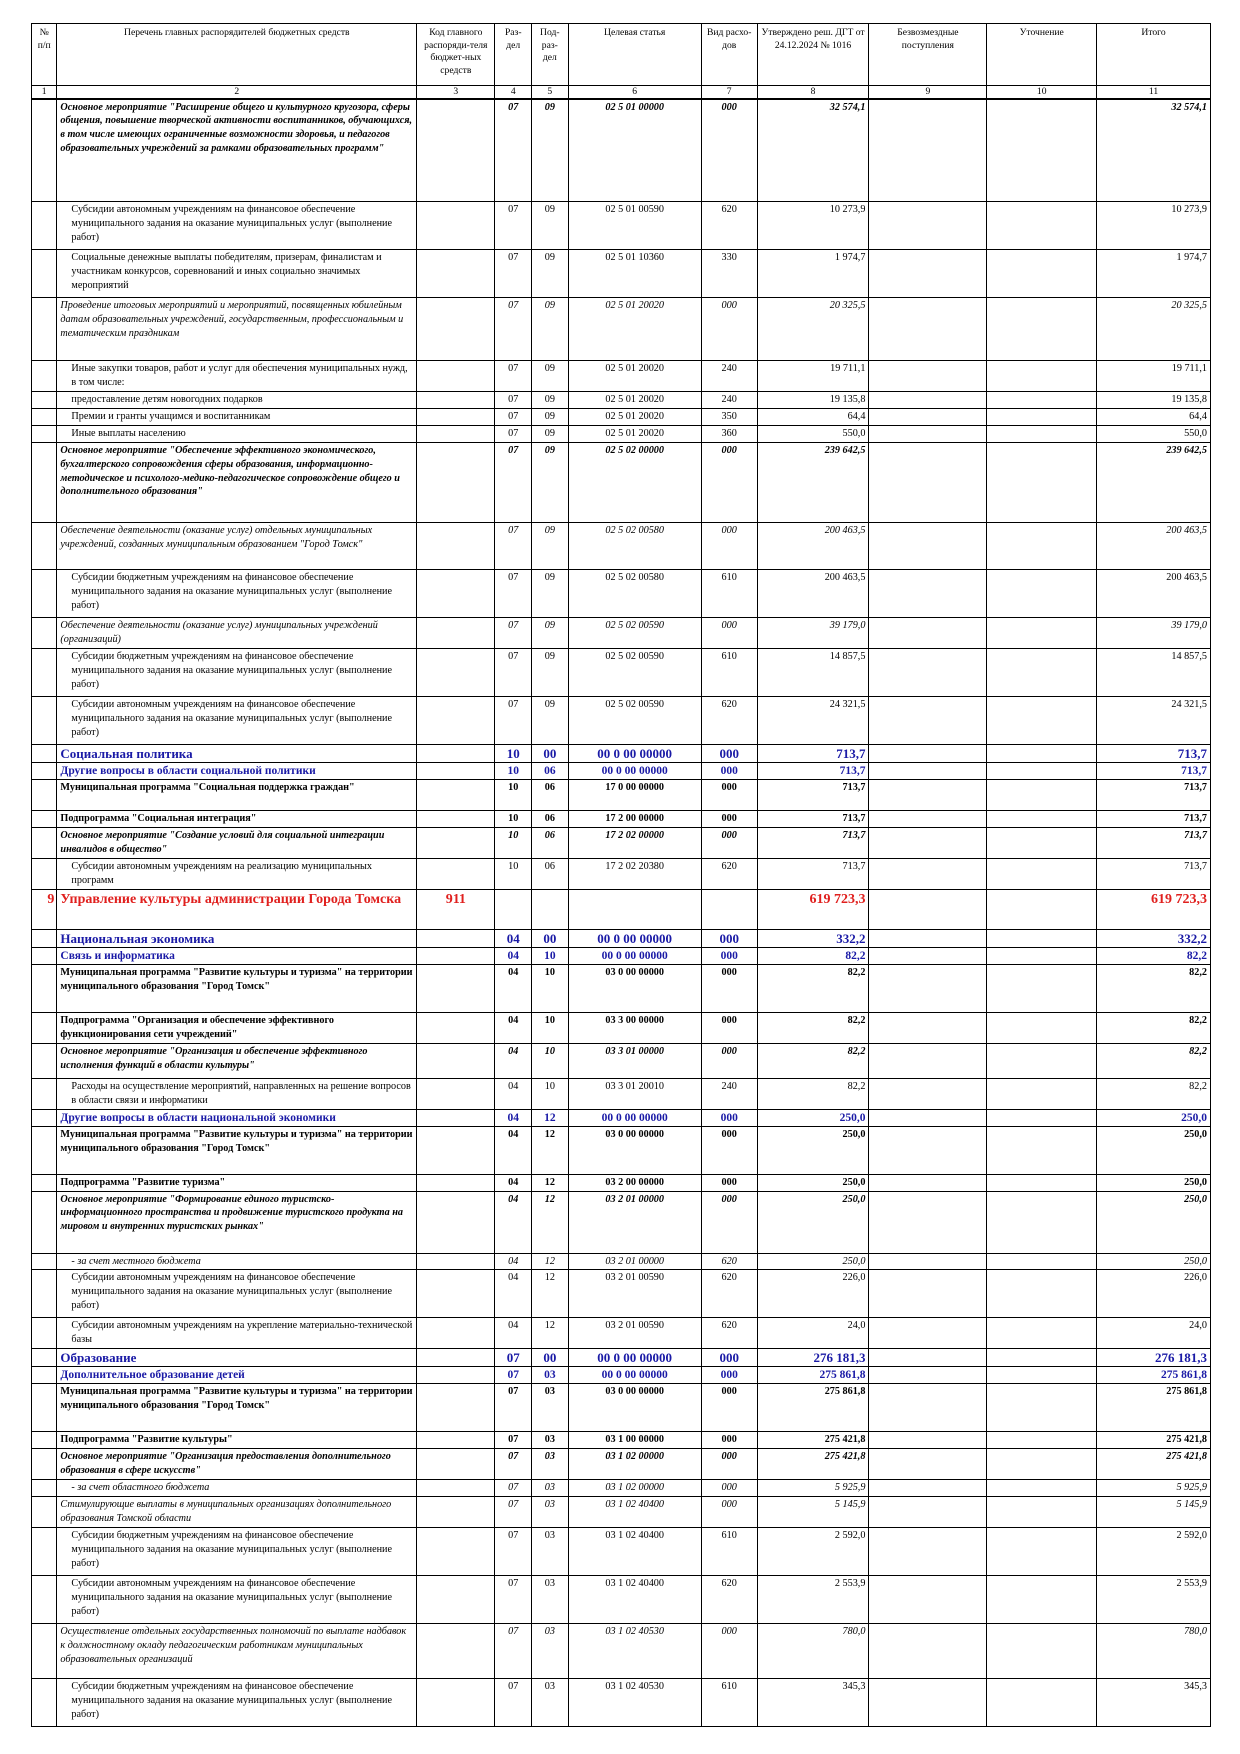 Image resolution: width=1240 pixels, height=1754 pixels. Describe the element at coordinates (813, 818) in the screenshot. I see `row-approved-amount: 713,7` at that location.